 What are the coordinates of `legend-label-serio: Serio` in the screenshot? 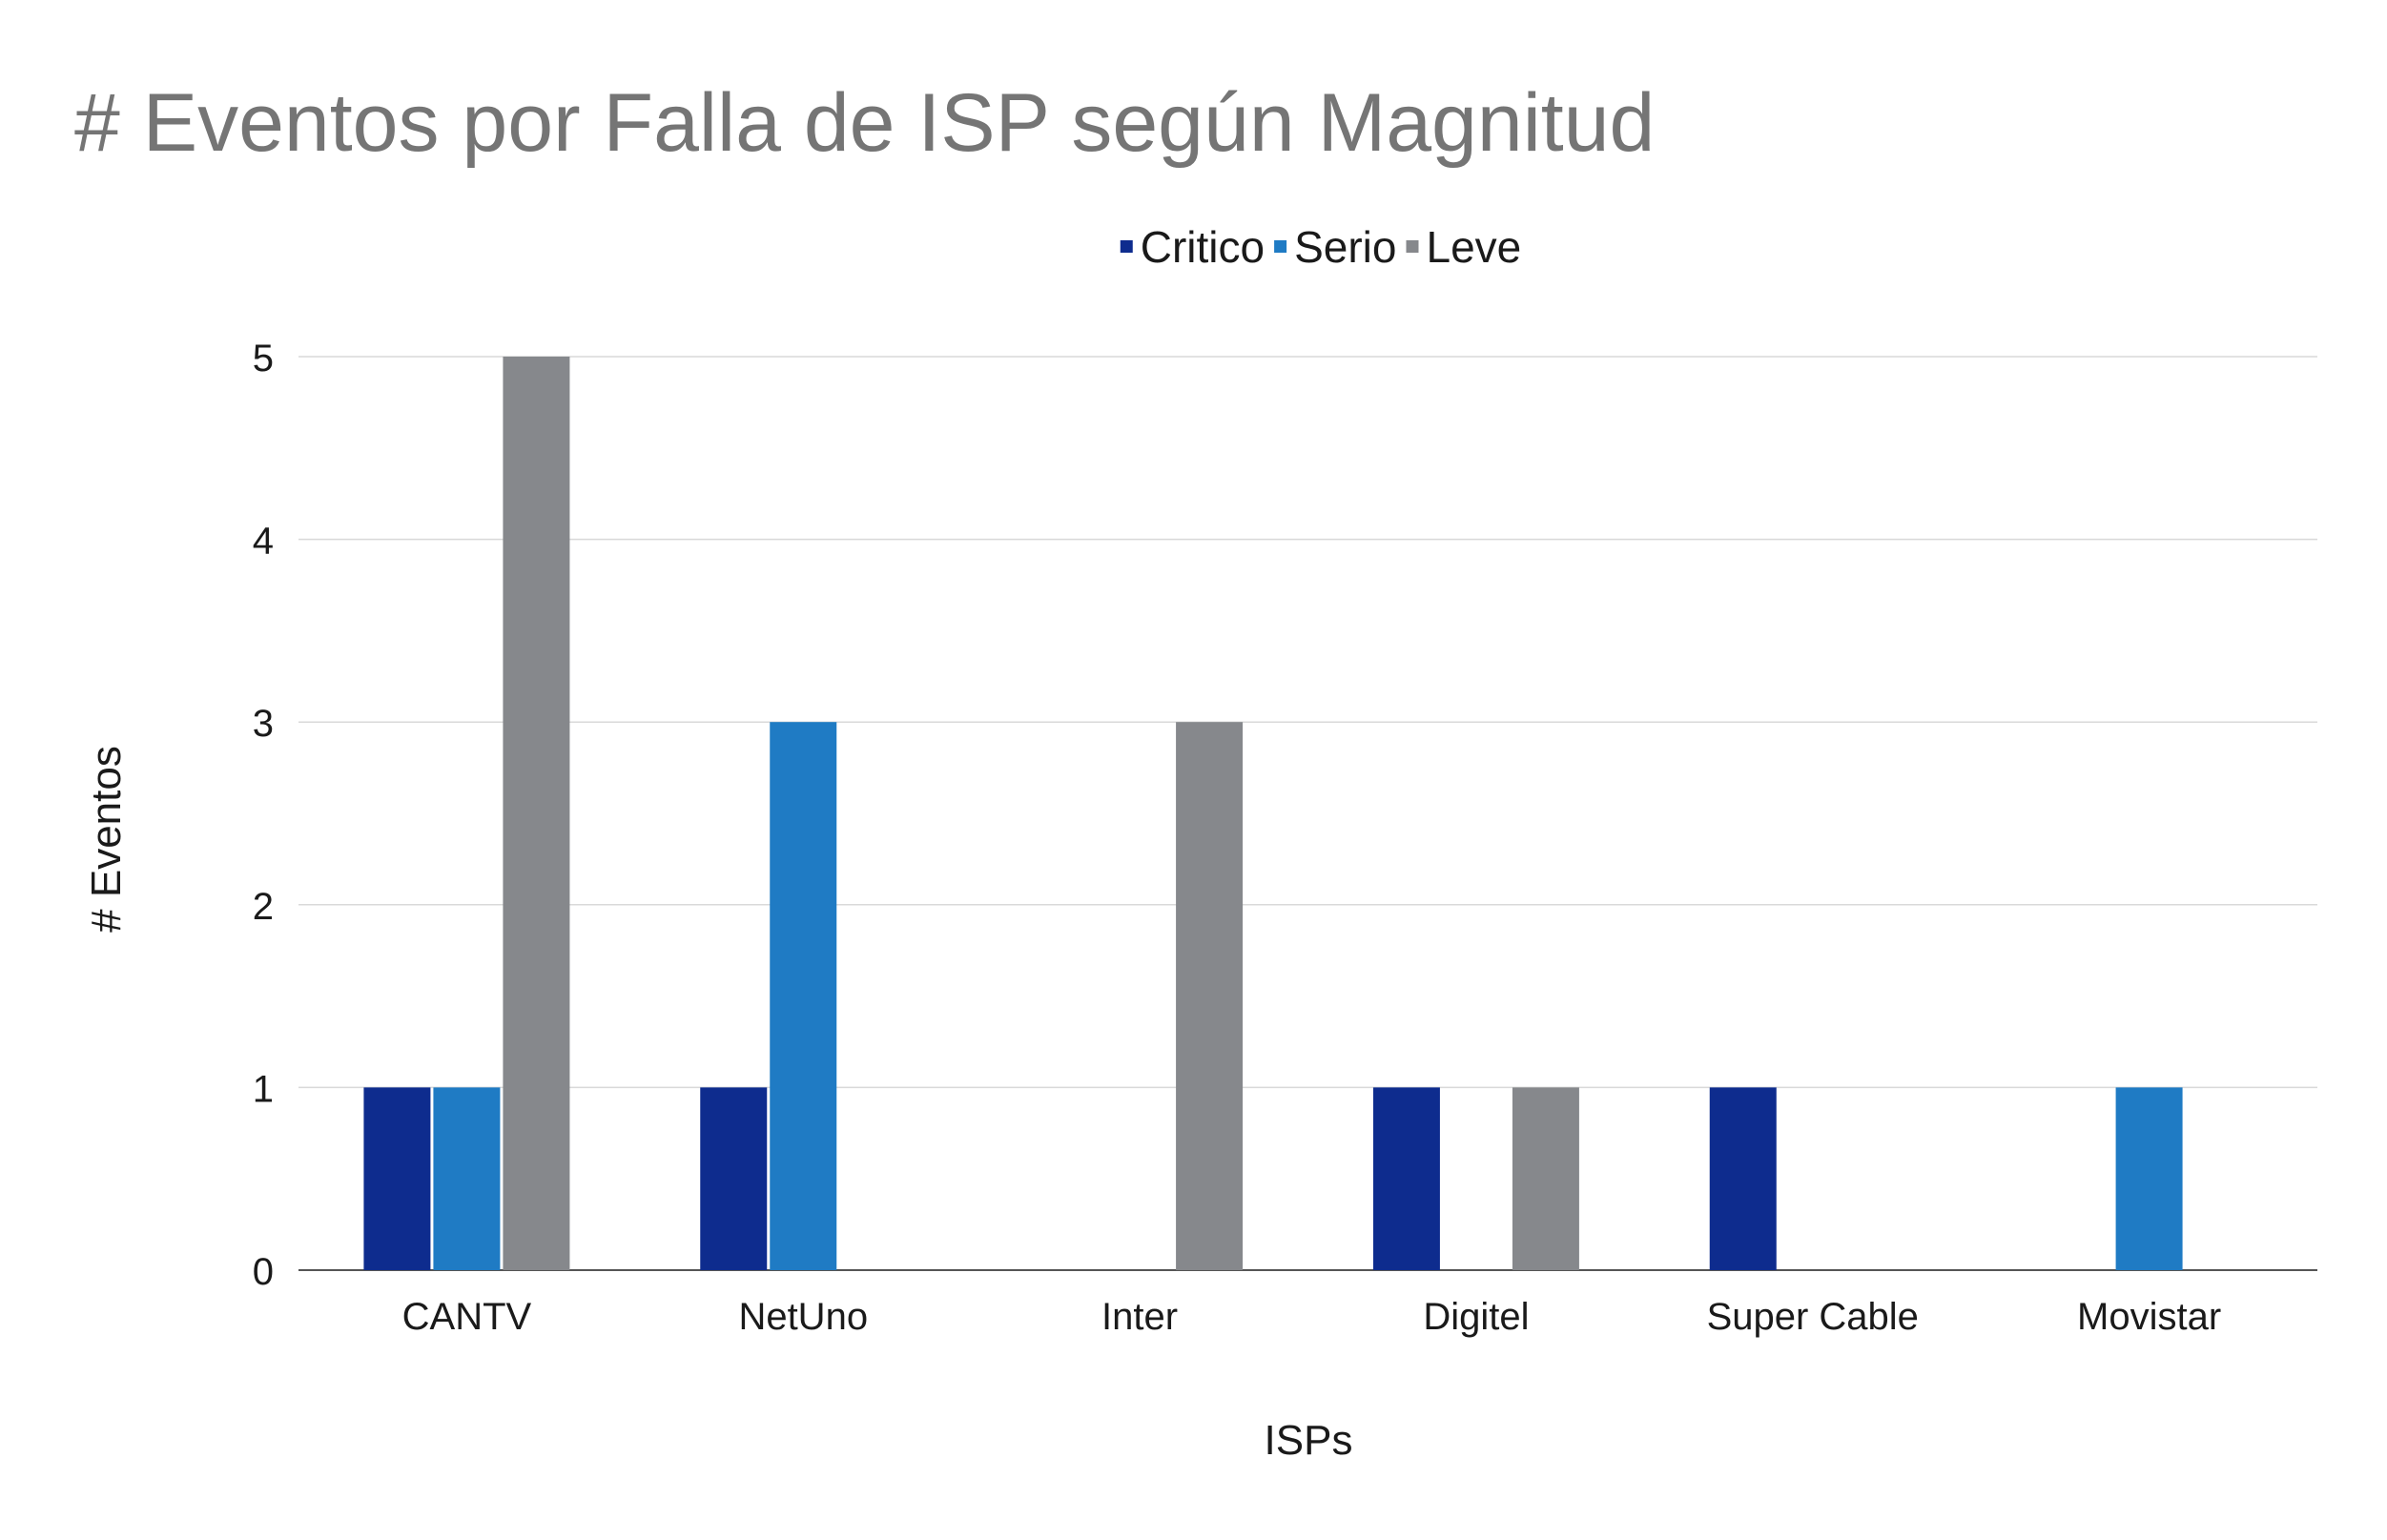 It's located at (1345, 247).